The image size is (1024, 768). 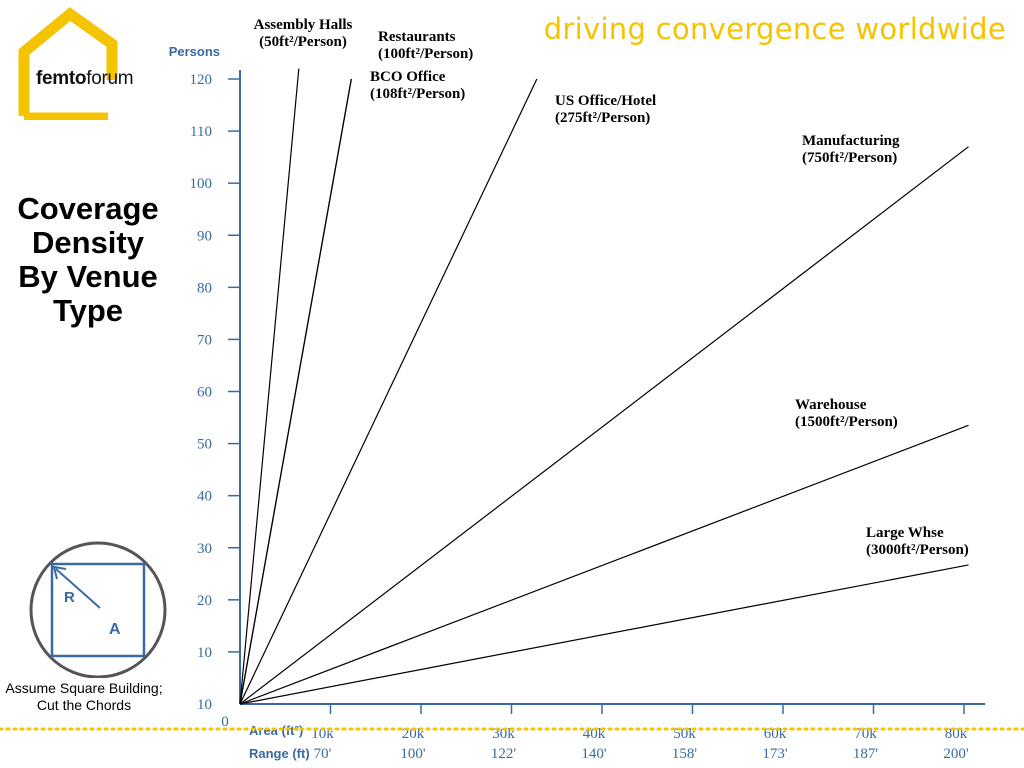 What do you see at coordinates (61, 78) in the screenshot?
I see `logo-brand-bold: femto` at bounding box center [61, 78].